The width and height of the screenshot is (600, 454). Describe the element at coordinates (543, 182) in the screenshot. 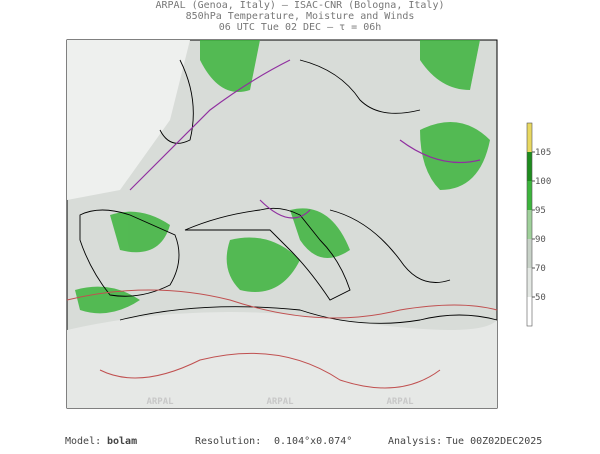

I see `colorbar-tick-label: 100` at that location.